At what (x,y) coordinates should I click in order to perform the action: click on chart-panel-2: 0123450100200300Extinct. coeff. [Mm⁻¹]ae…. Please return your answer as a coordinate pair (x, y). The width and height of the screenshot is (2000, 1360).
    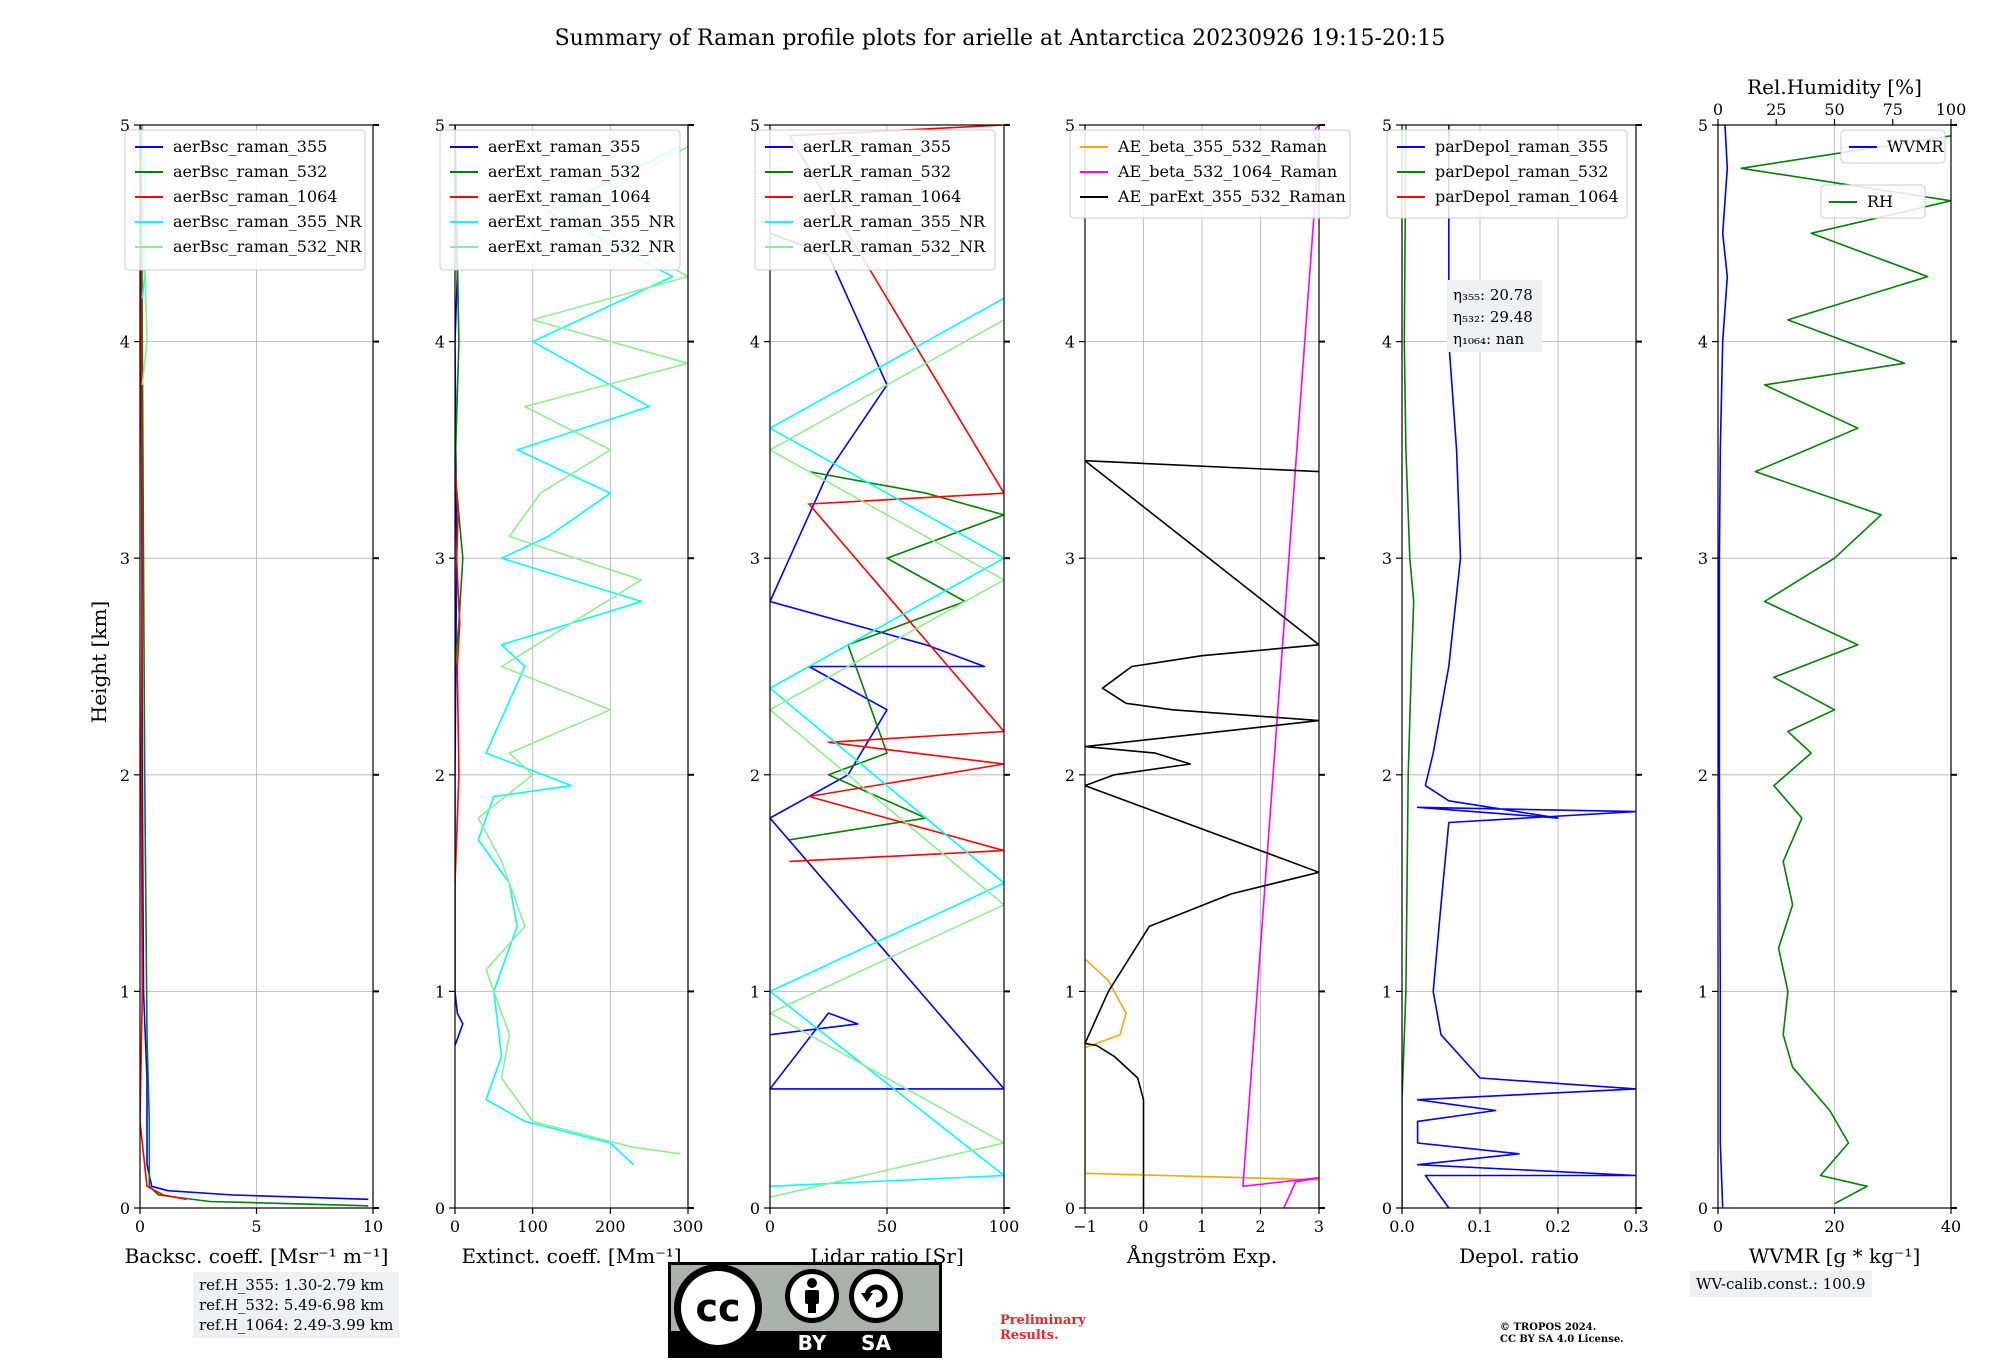
    Looking at the image, I should click on (569, 692).